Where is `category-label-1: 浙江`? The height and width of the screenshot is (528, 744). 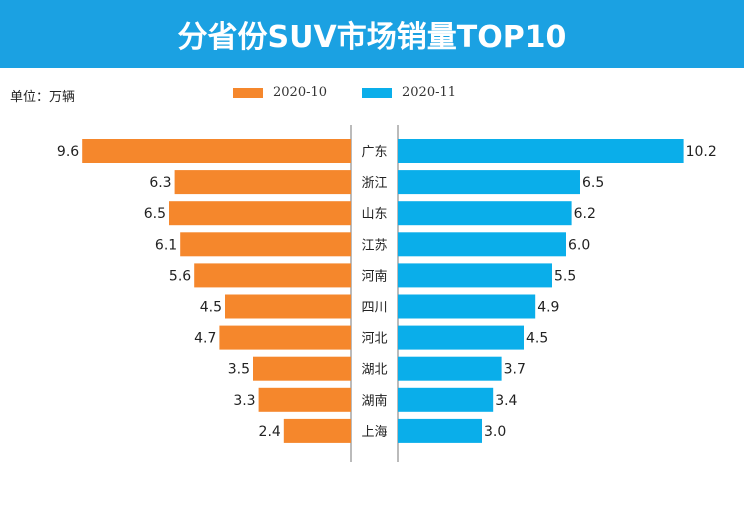
category-label-1: 浙江 is located at coordinates (374, 183).